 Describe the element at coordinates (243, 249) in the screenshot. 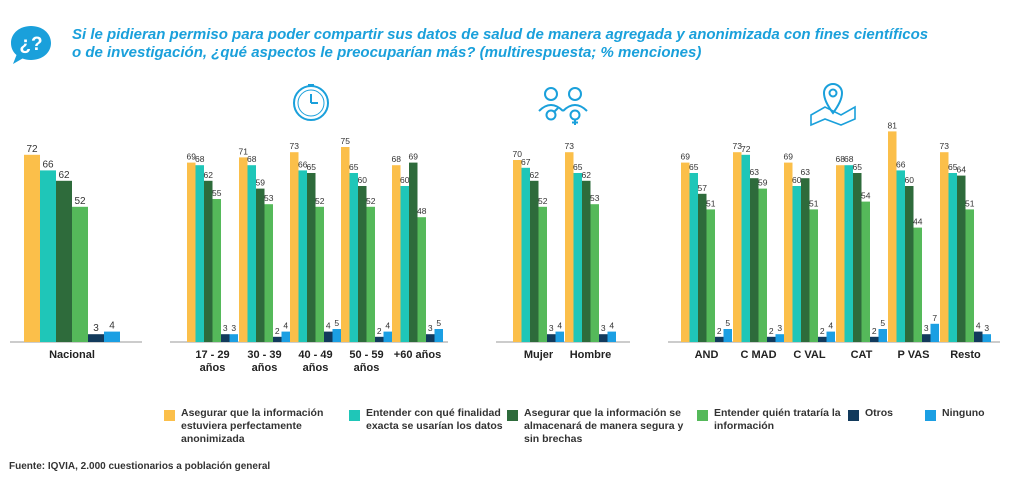

I see `bar-edad-1-s0` at that location.